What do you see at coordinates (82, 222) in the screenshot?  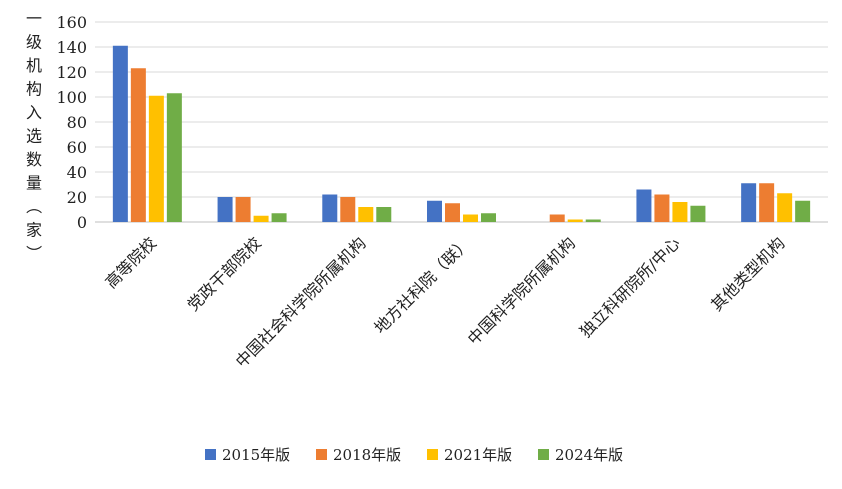 I see `y-tick-label: 0` at bounding box center [82, 222].